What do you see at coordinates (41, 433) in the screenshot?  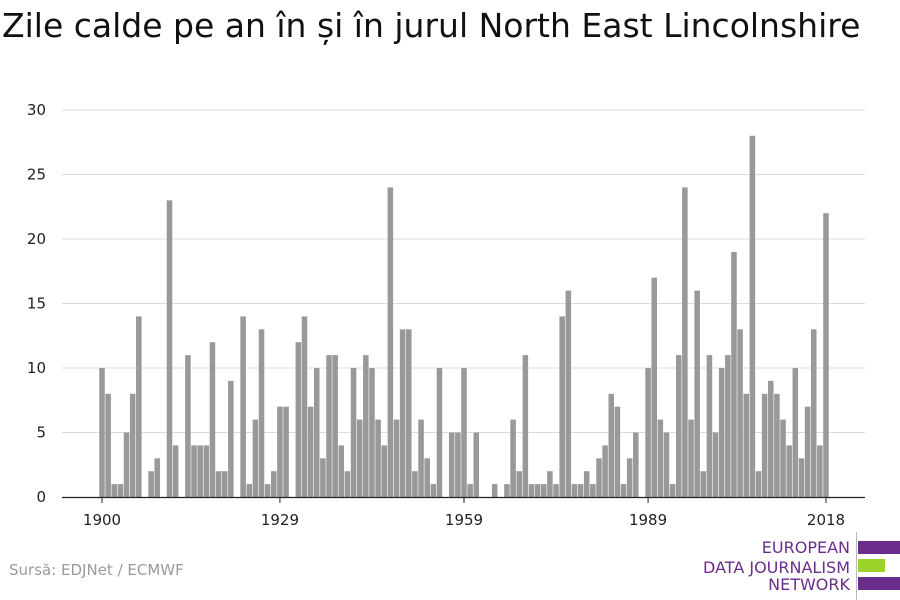 I see `y-tick-label: 5` at bounding box center [41, 433].